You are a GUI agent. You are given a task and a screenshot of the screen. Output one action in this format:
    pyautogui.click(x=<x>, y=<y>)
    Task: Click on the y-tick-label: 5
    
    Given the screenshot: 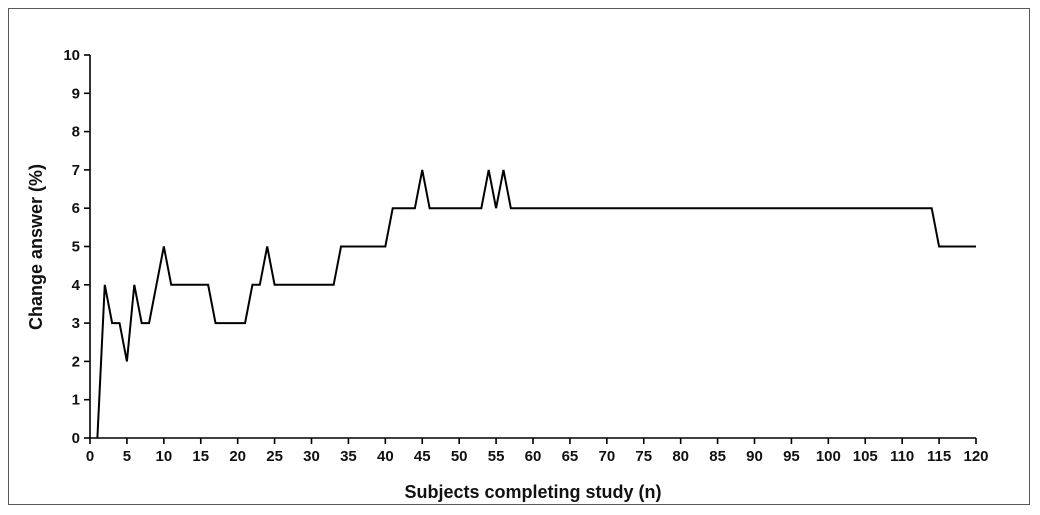 What is the action you would take?
    pyautogui.click(x=76, y=247)
    